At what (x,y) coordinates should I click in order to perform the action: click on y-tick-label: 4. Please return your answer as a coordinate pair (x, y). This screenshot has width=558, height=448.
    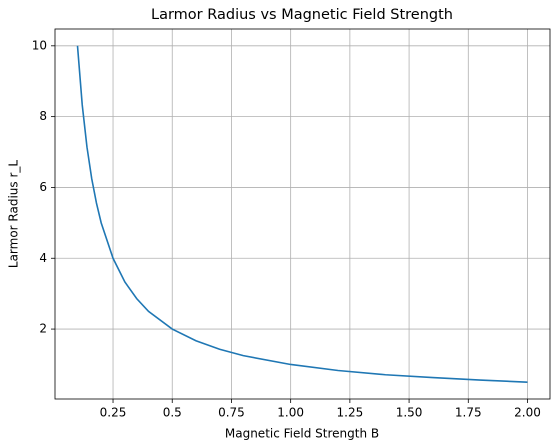
    Looking at the image, I should click on (43, 258).